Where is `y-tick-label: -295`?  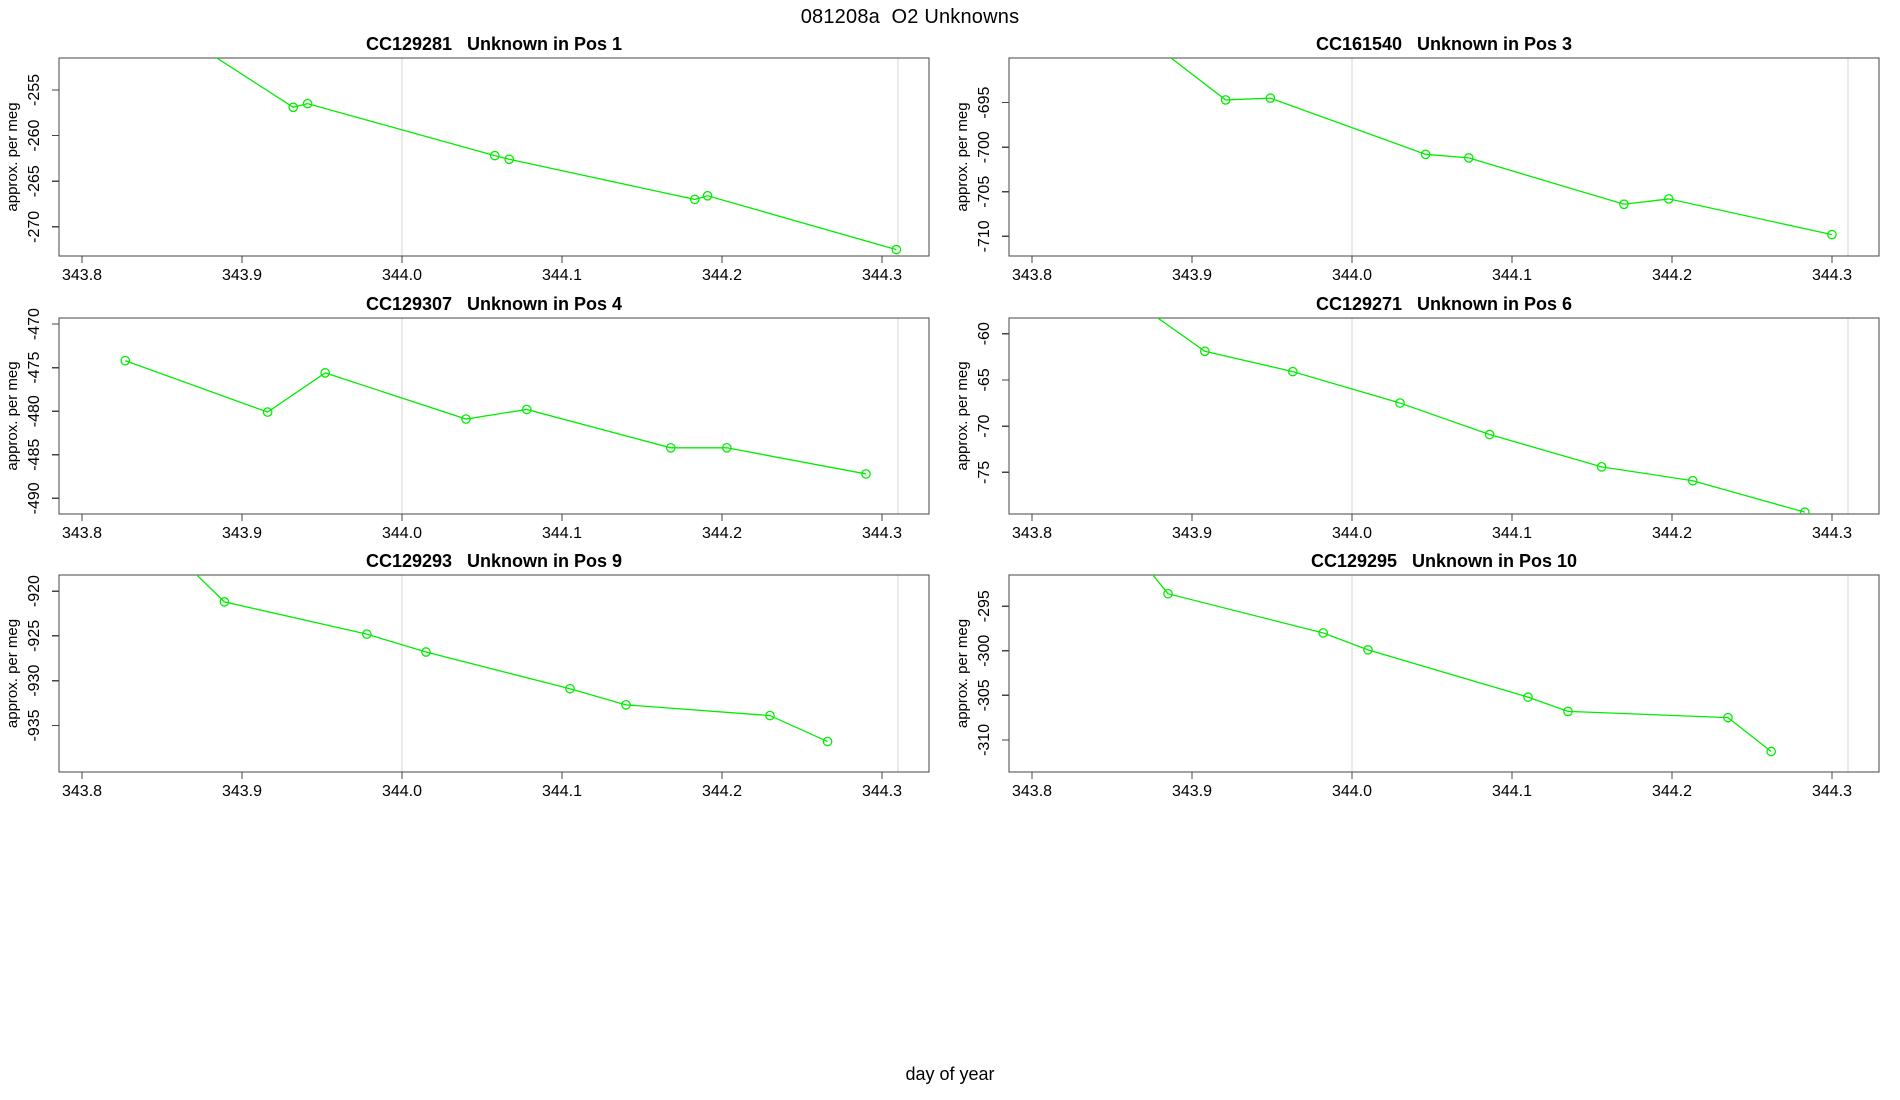 y-tick-label: -295 is located at coordinates (984, 606).